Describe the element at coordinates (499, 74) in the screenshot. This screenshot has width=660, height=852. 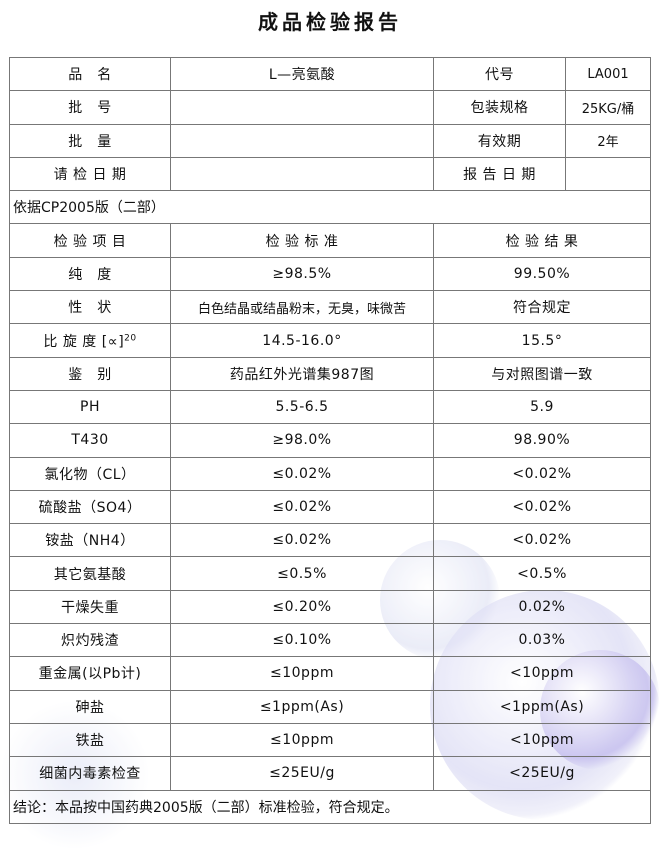
I see `info-label: 代号` at that location.